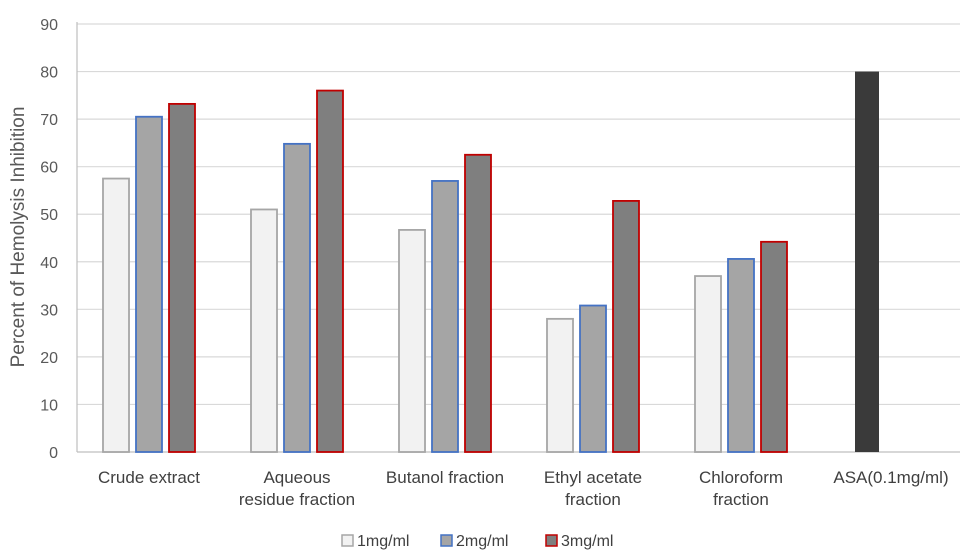 The height and width of the screenshot is (557, 960). I want to click on y-tick-label: 20, so click(49, 358).